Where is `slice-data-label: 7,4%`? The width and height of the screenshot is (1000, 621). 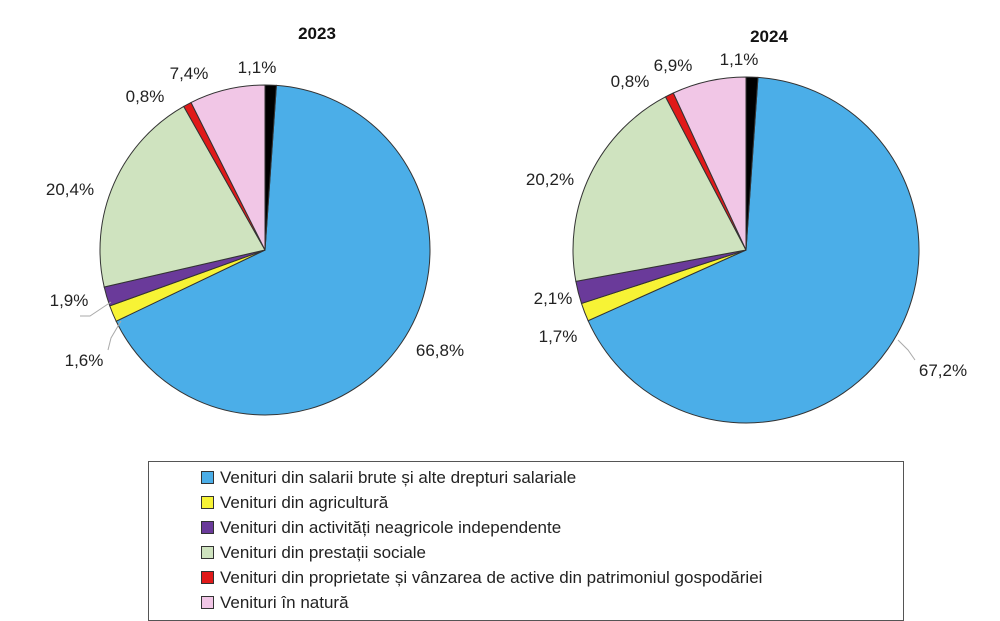
slice-data-label: 7,4% is located at coordinates (189, 73).